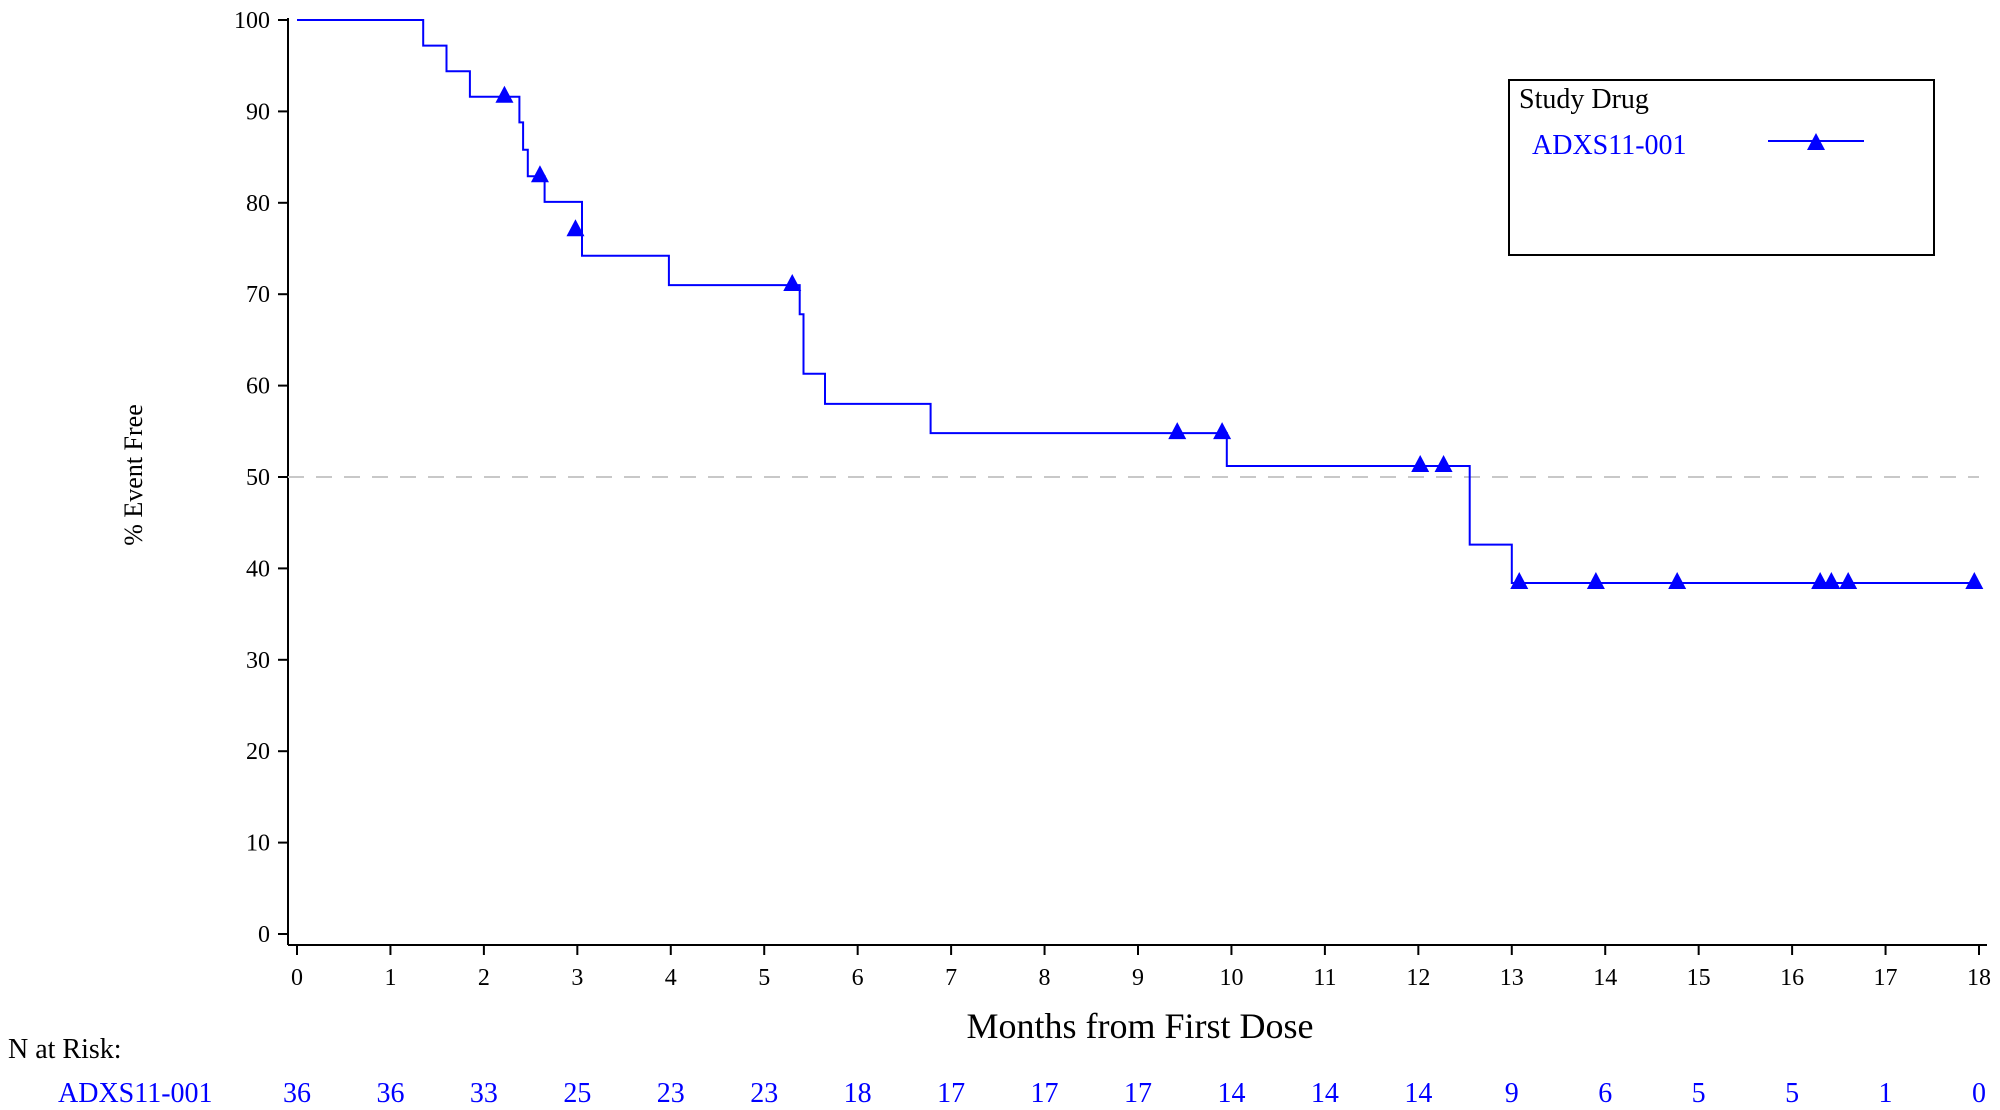  What do you see at coordinates (252, 21) in the screenshot?
I see `y-tick-label: 100` at bounding box center [252, 21].